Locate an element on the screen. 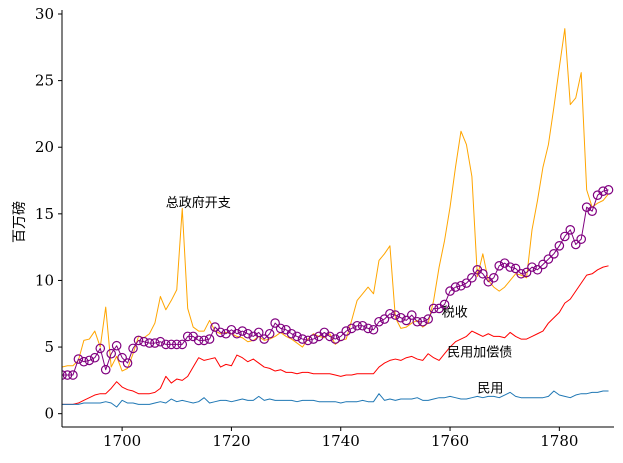 Image resolution: width=623 pixels, height=463 pixels. annotation-label: 税收 is located at coordinates (455, 312).